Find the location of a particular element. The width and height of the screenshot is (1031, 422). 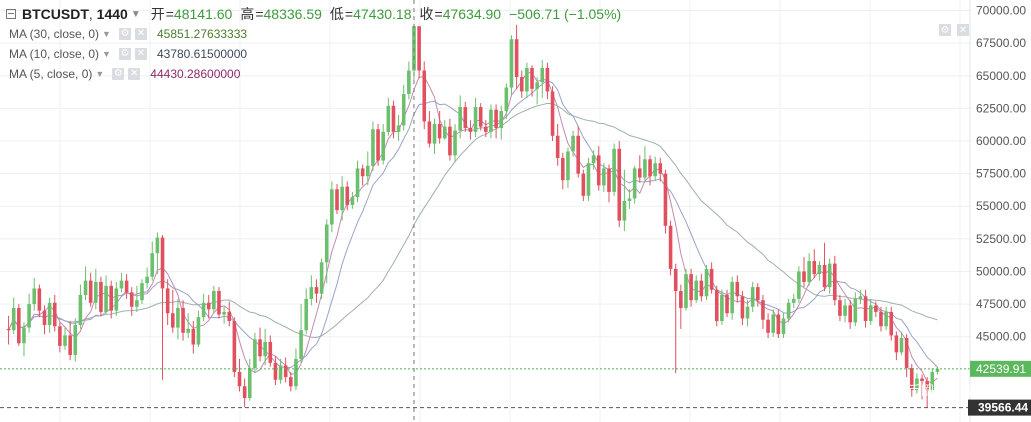

ma-10-label: MA (10, close, 0) is located at coordinates (54, 54).